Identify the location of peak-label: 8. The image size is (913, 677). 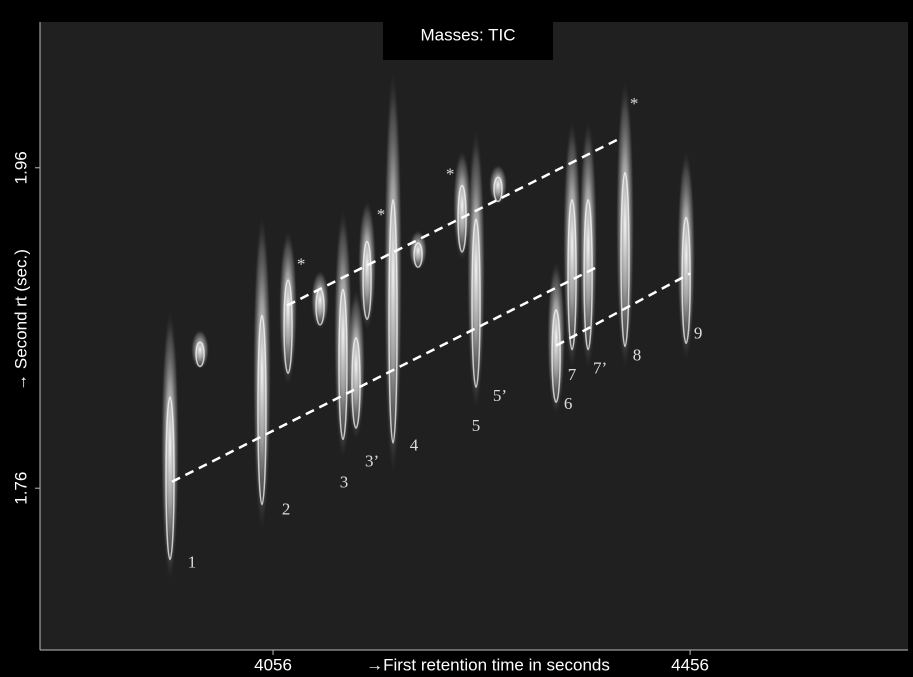
(637, 355).